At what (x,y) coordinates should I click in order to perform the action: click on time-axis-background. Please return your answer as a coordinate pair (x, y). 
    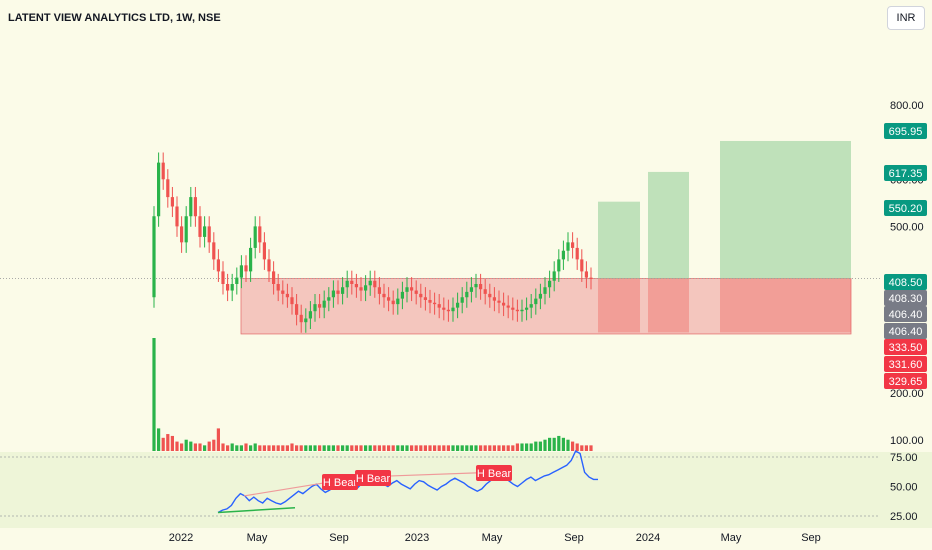
    Looking at the image, I should click on (466, 539).